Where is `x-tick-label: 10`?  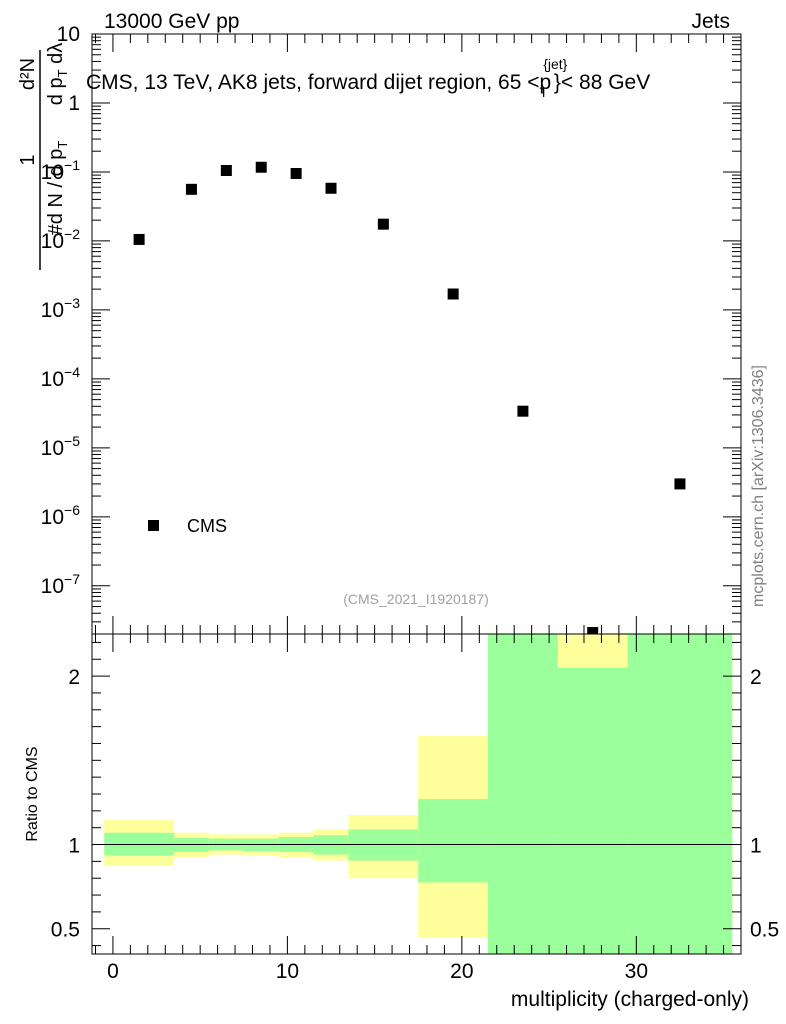
x-tick-label: 10 is located at coordinates (287, 971).